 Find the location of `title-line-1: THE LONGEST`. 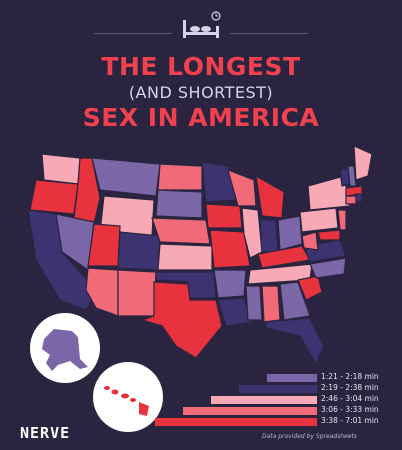

title-line-1: THE LONGEST is located at coordinates (201, 66).